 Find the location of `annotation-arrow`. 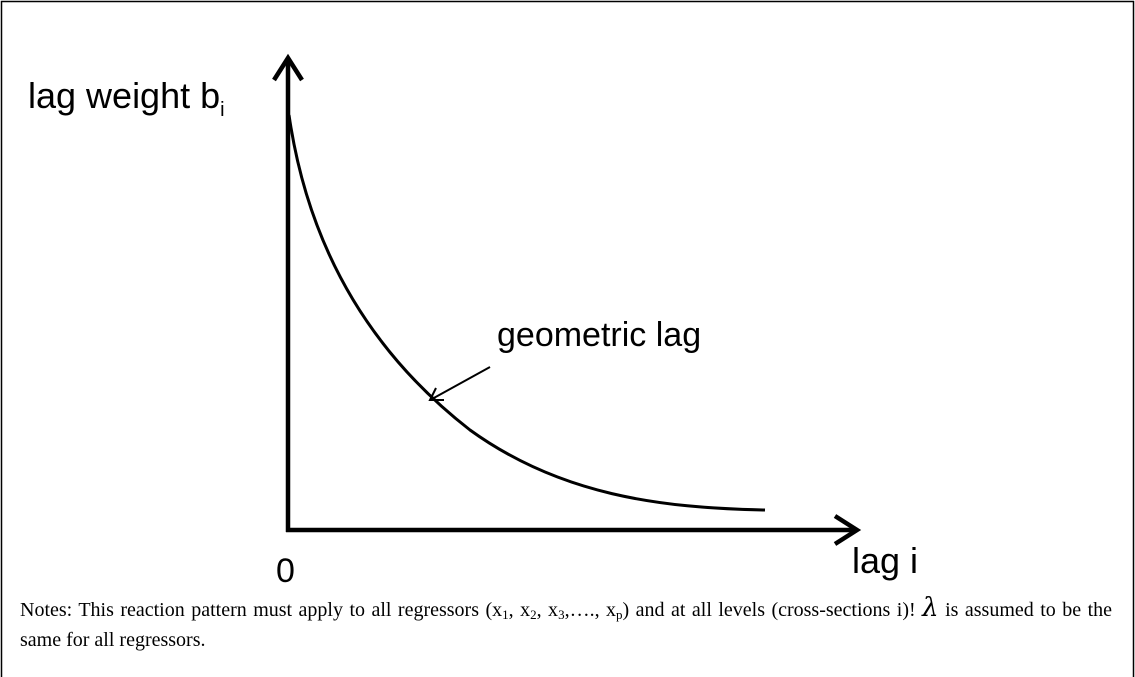

annotation-arrow is located at coordinates (461, 383).